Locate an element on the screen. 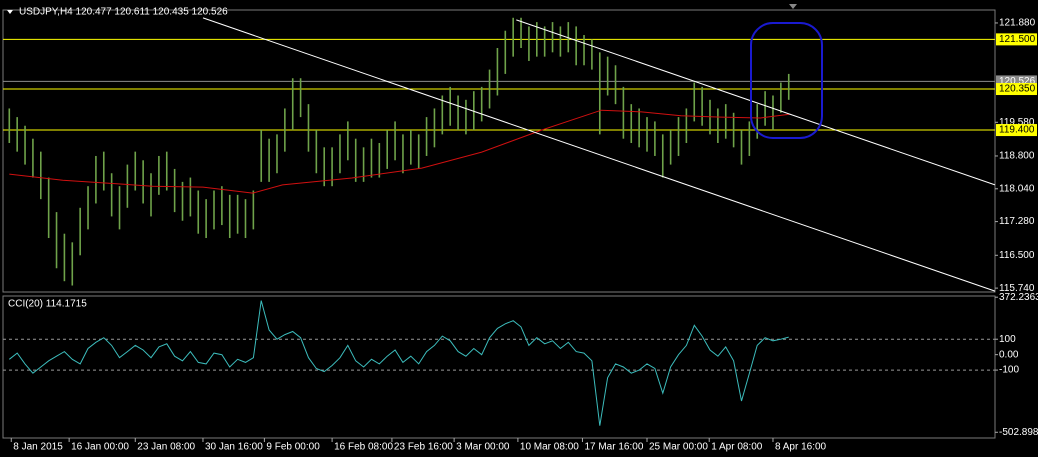 The image size is (1038, 457). x-tick-label: 23 Feb 16:00 is located at coordinates (423, 447).